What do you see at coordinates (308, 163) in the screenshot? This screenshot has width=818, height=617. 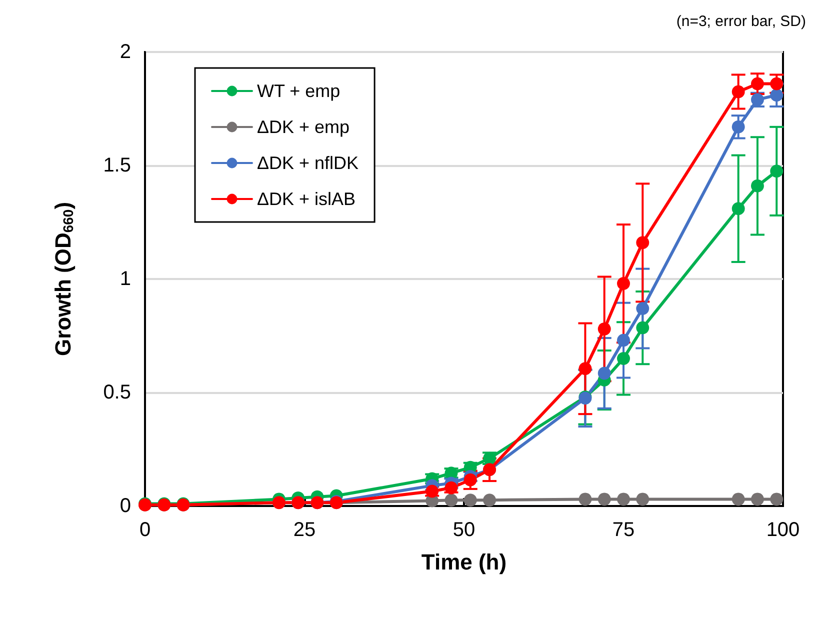 I see `legend-label: ΔDK + nflDK` at bounding box center [308, 163].